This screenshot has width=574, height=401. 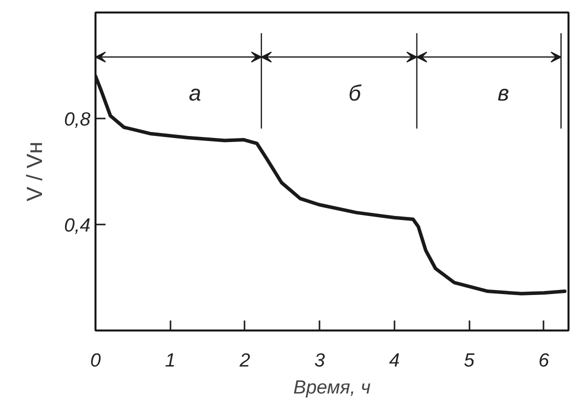 I want to click on y-tick-label: 0,4, so click(x=77, y=226).